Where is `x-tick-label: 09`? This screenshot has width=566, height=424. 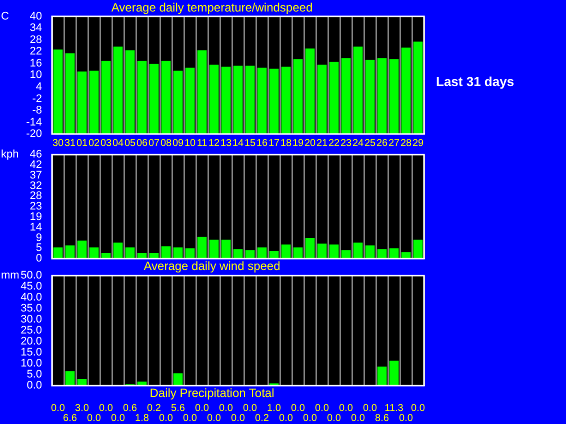
x-tick-label: 09 is located at coordinates (178, 143).